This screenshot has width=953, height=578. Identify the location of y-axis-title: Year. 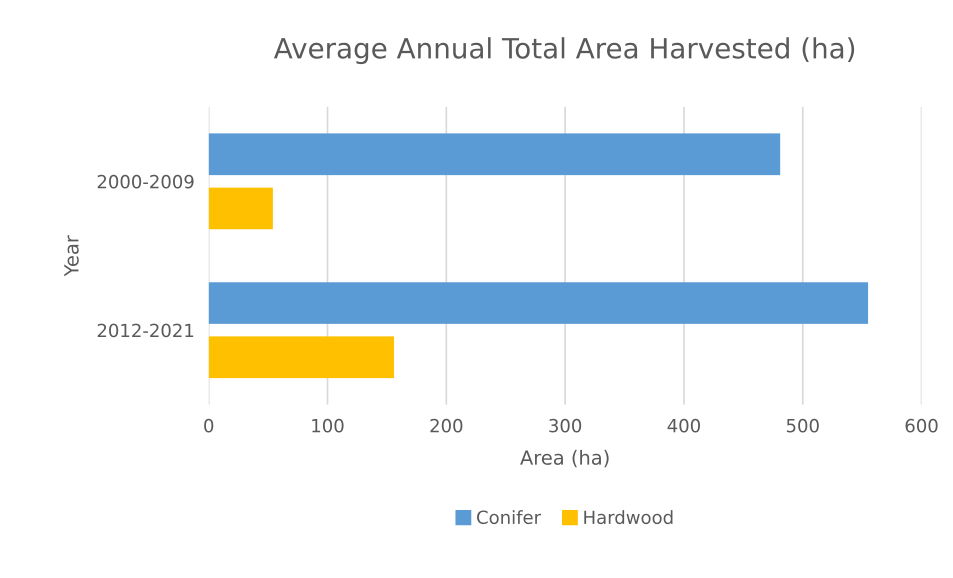
(71, 255).